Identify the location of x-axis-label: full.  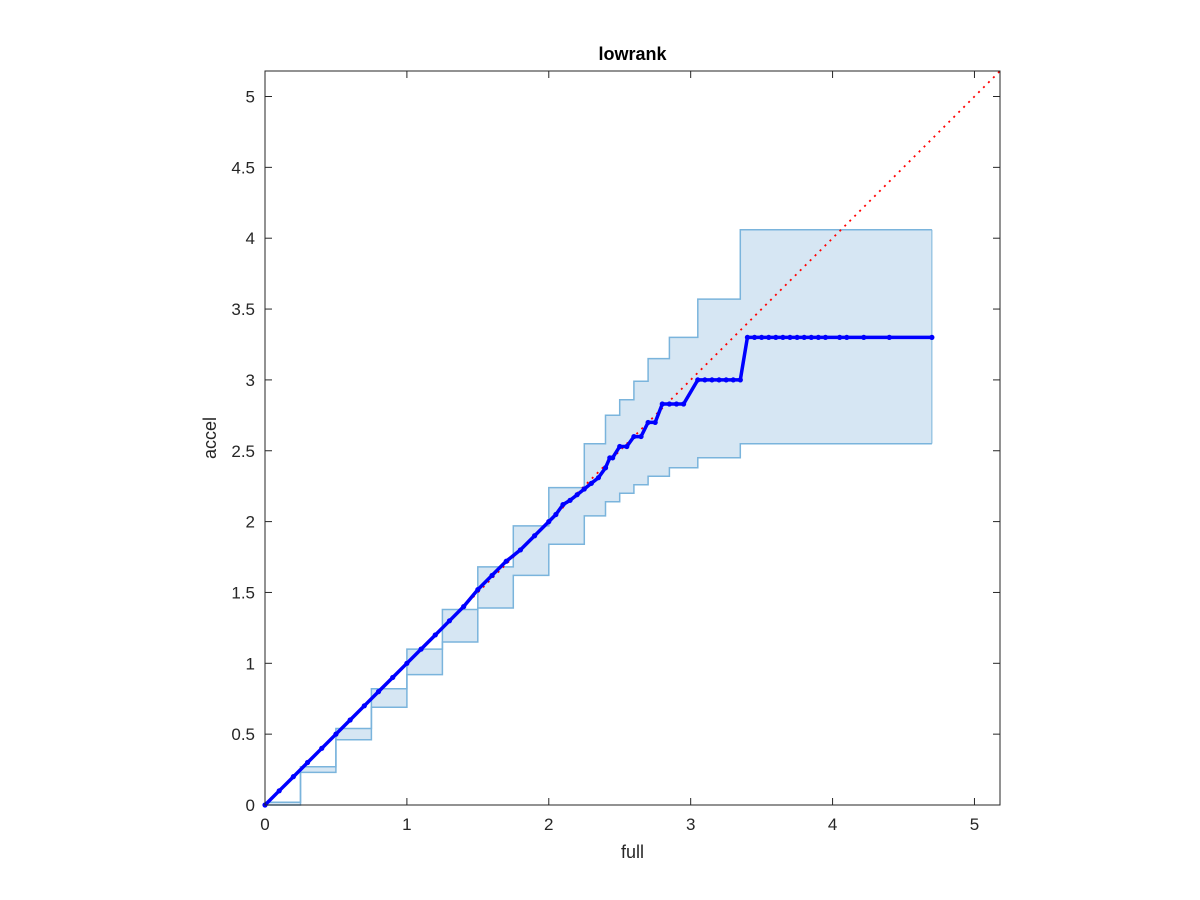
(632, 852).